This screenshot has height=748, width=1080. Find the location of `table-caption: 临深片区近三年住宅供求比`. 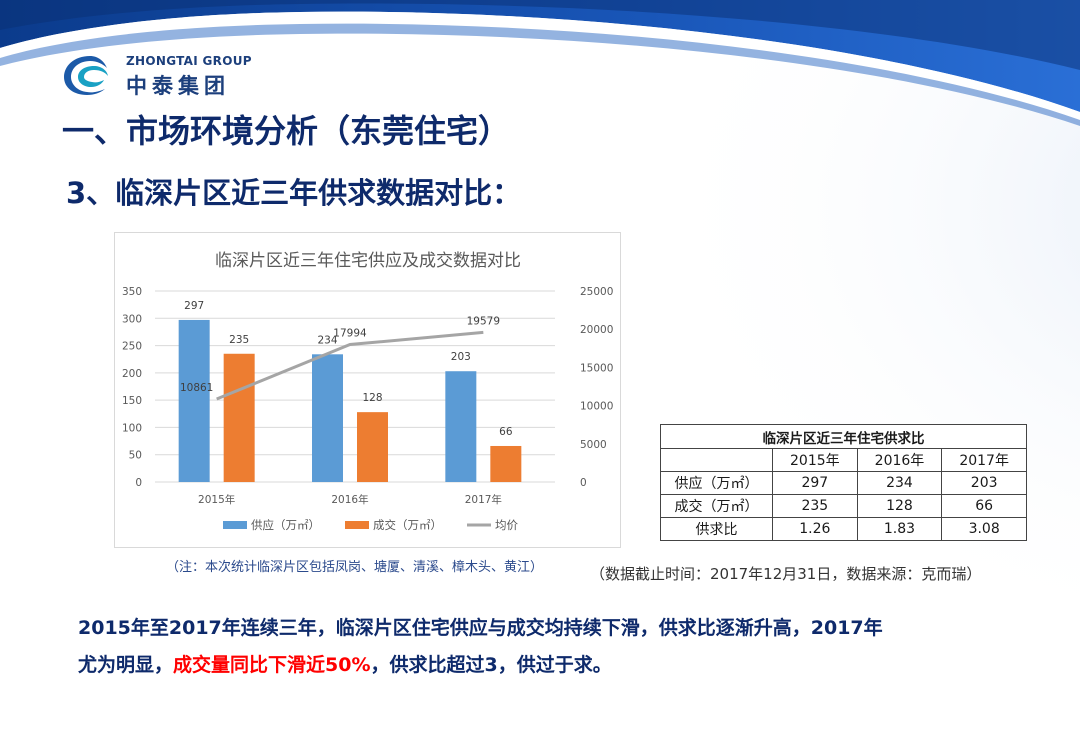

table-caption: 临深片区近三年住宅供求比 is located at coordinates (843, 436).